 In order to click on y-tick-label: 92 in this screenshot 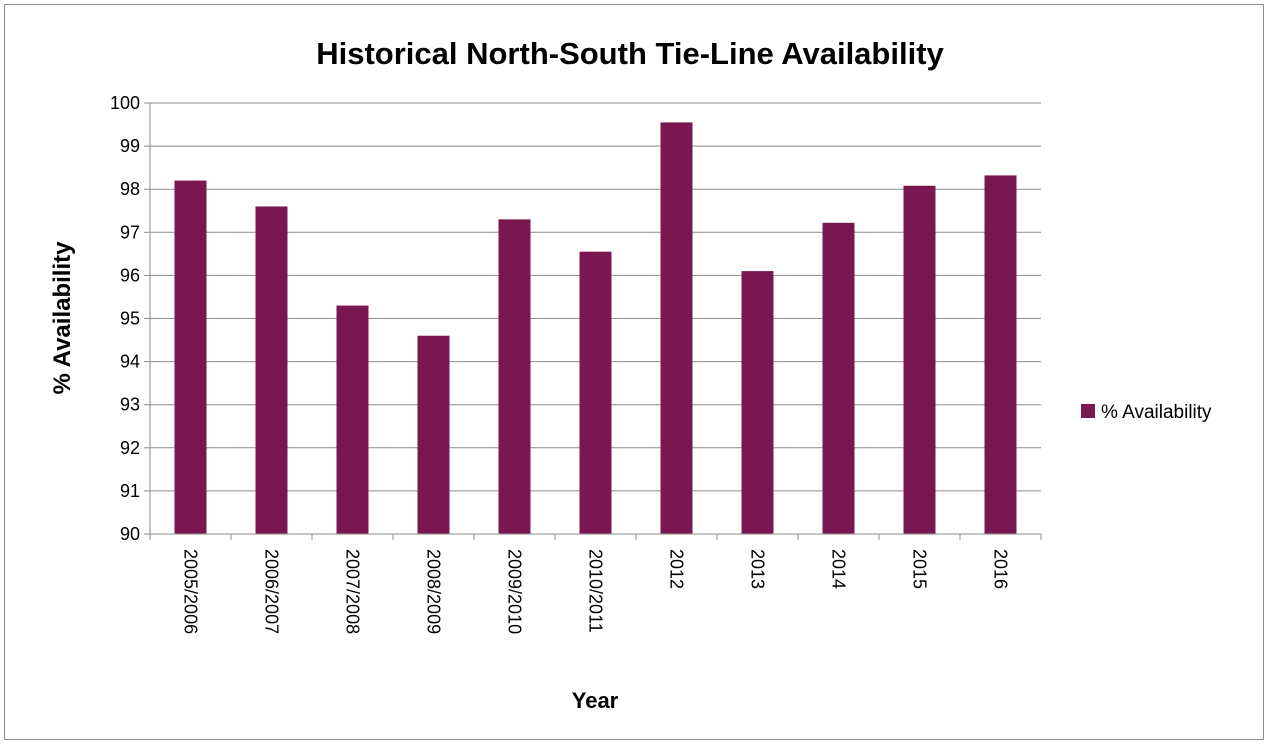, I will do `click(130, 448)`.